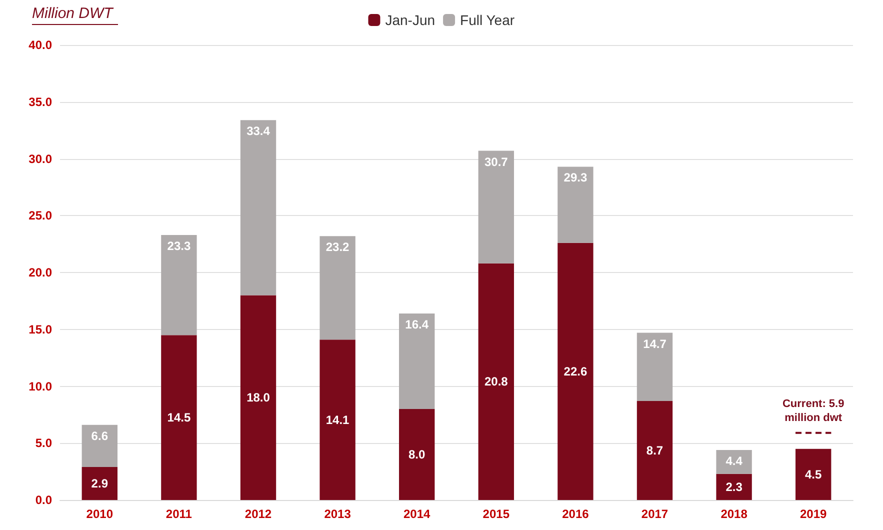 The height and width of the screenshot is (530, 883). Describe the element at coordinates (417, 514) in the screenshot. I see `x-tick-label: 2014` at that location.